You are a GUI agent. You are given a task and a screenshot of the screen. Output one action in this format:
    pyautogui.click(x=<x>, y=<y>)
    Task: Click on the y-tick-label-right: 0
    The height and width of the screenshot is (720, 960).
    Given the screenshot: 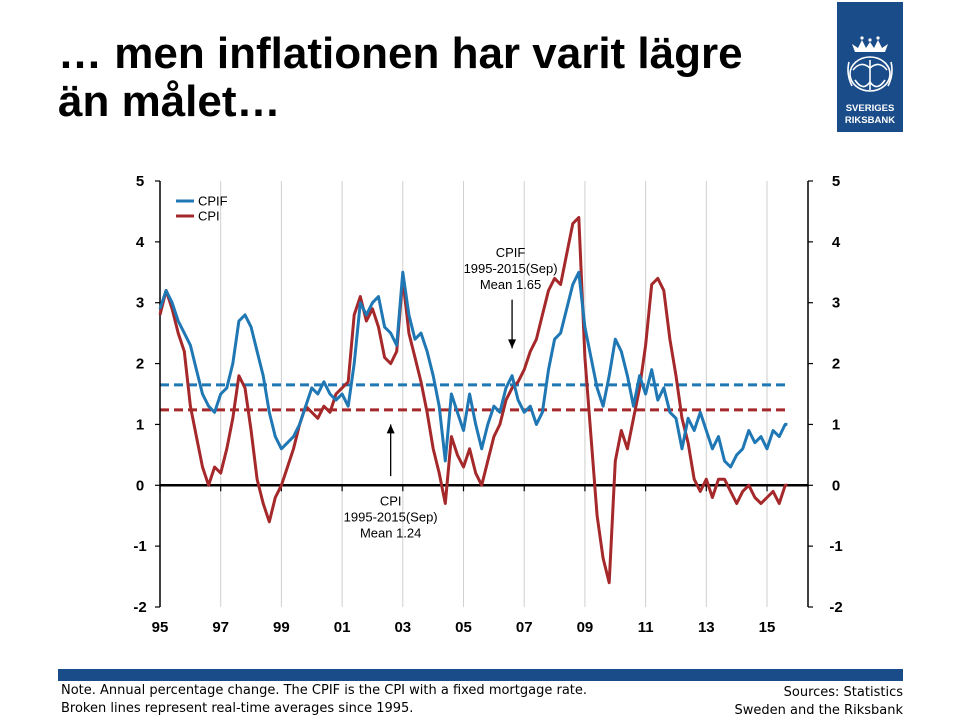 What is the action you would take?
    pyautogui.click(x=836, y=485)
    